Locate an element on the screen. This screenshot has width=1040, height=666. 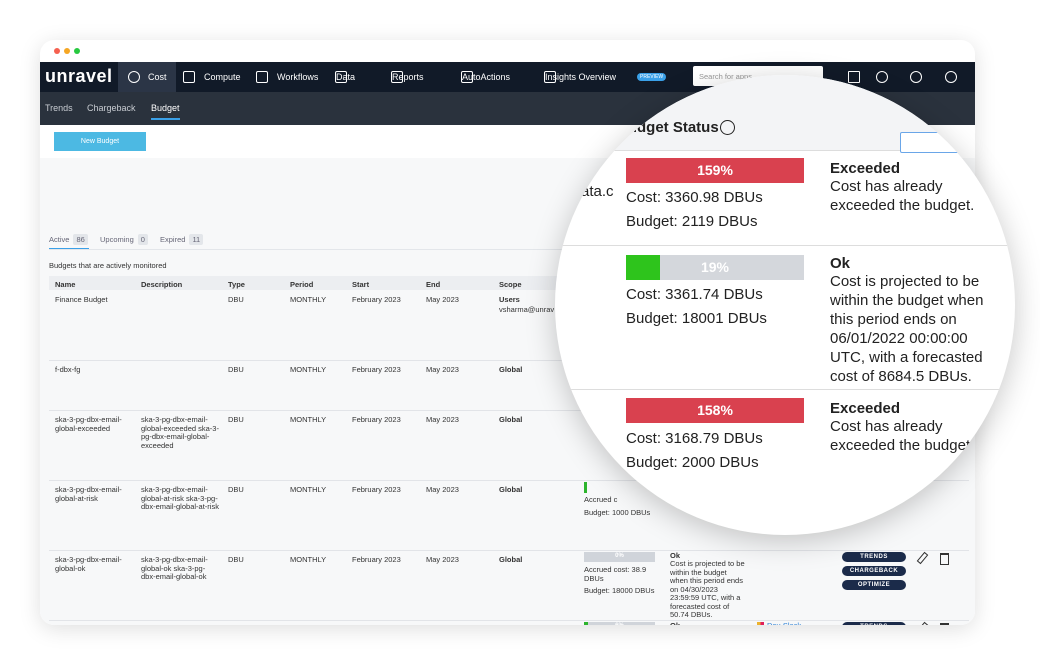
progress-bar: 6% is located at coordinates (619, 623).